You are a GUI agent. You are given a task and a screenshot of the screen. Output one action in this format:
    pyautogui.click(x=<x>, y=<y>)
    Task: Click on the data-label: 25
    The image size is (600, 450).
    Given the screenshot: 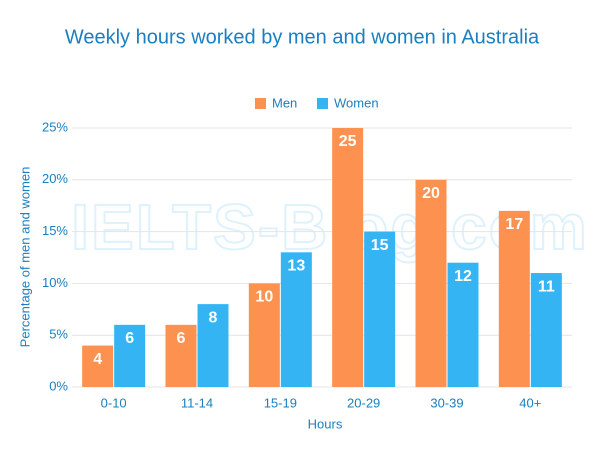 What is the action you would take?
    pyautogui.click(x=348, y=141)
    